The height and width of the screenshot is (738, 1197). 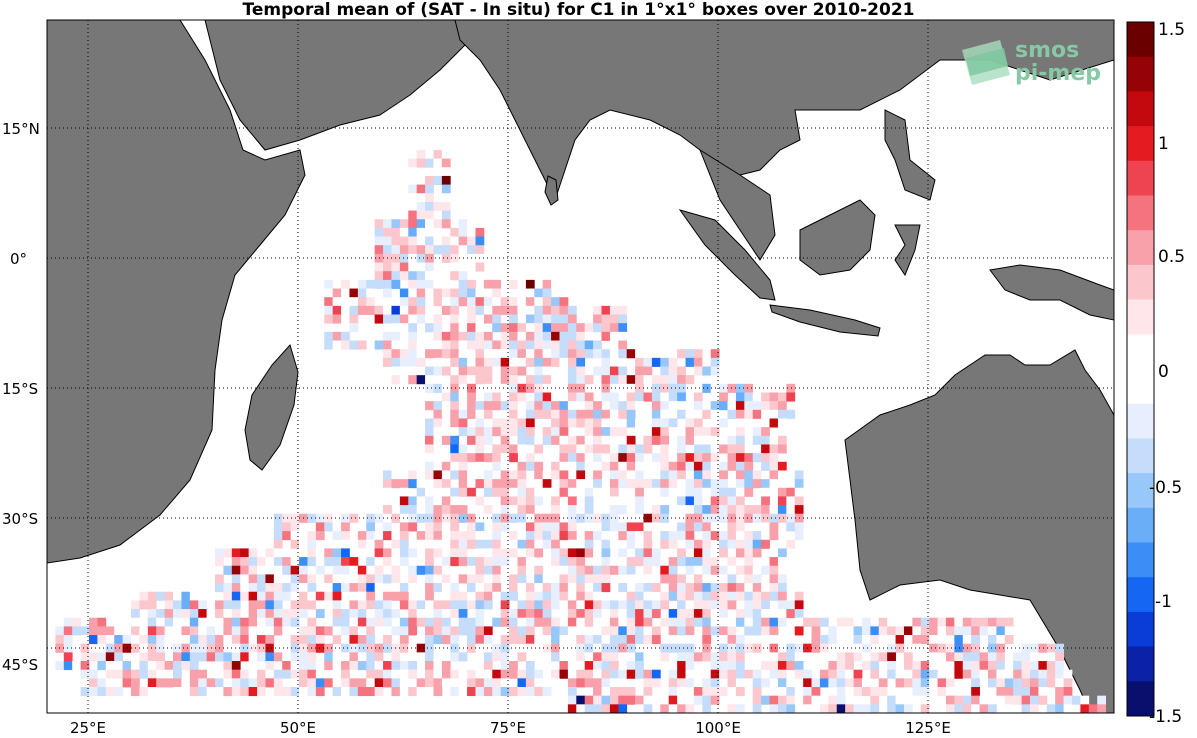 I want to click on landmass-borneo, so click(x=837, y=237).